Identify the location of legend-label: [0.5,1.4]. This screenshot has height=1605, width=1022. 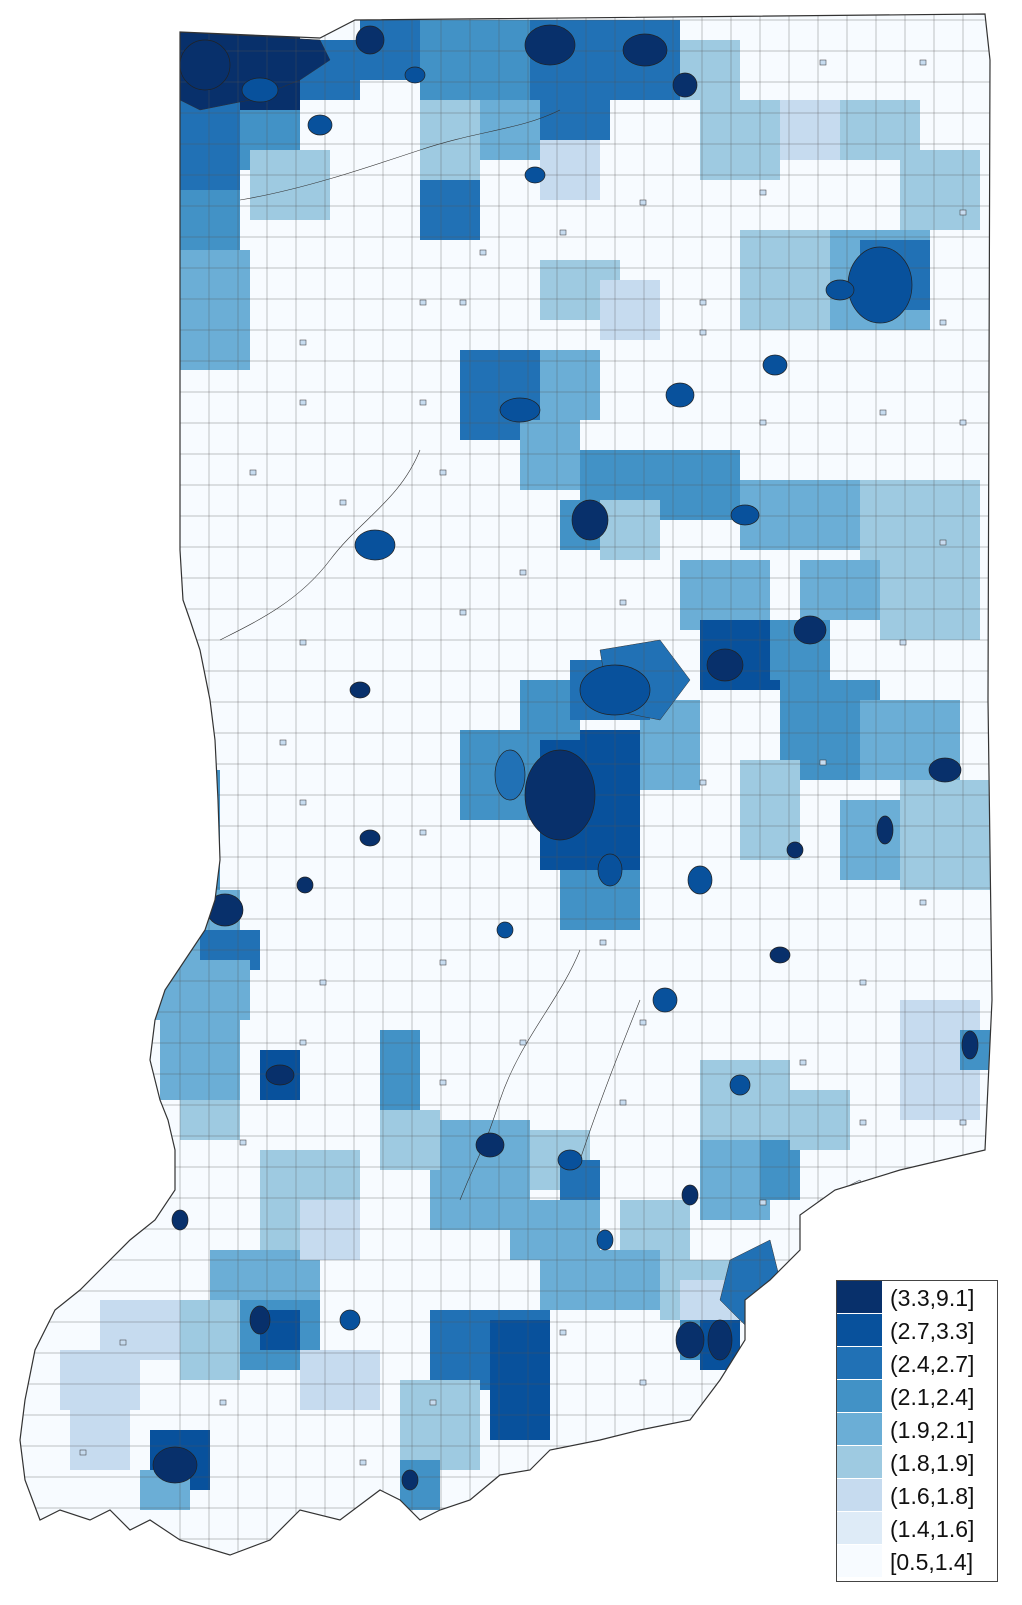
(932, 1562).